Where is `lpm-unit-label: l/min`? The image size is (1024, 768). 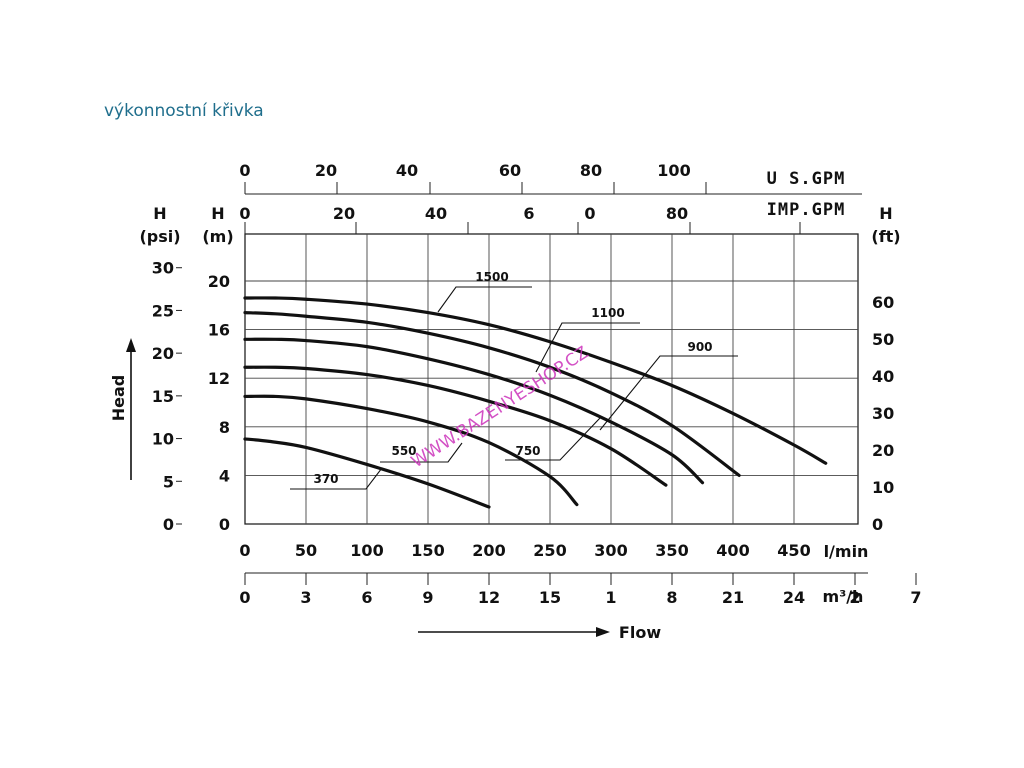 lpm-unit-label: l/min is located at coordinates (846, 551).